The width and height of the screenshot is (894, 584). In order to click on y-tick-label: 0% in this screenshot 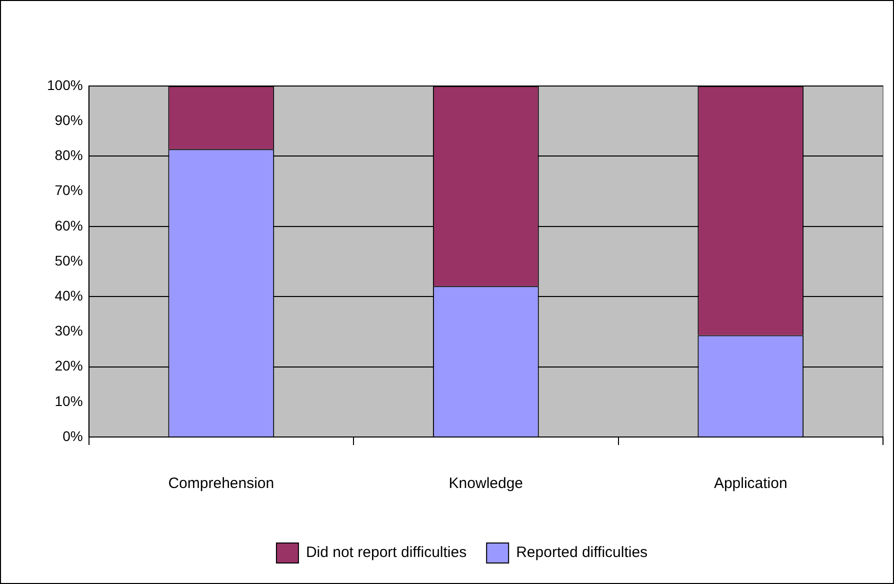, I will do `click(72, 436)`.